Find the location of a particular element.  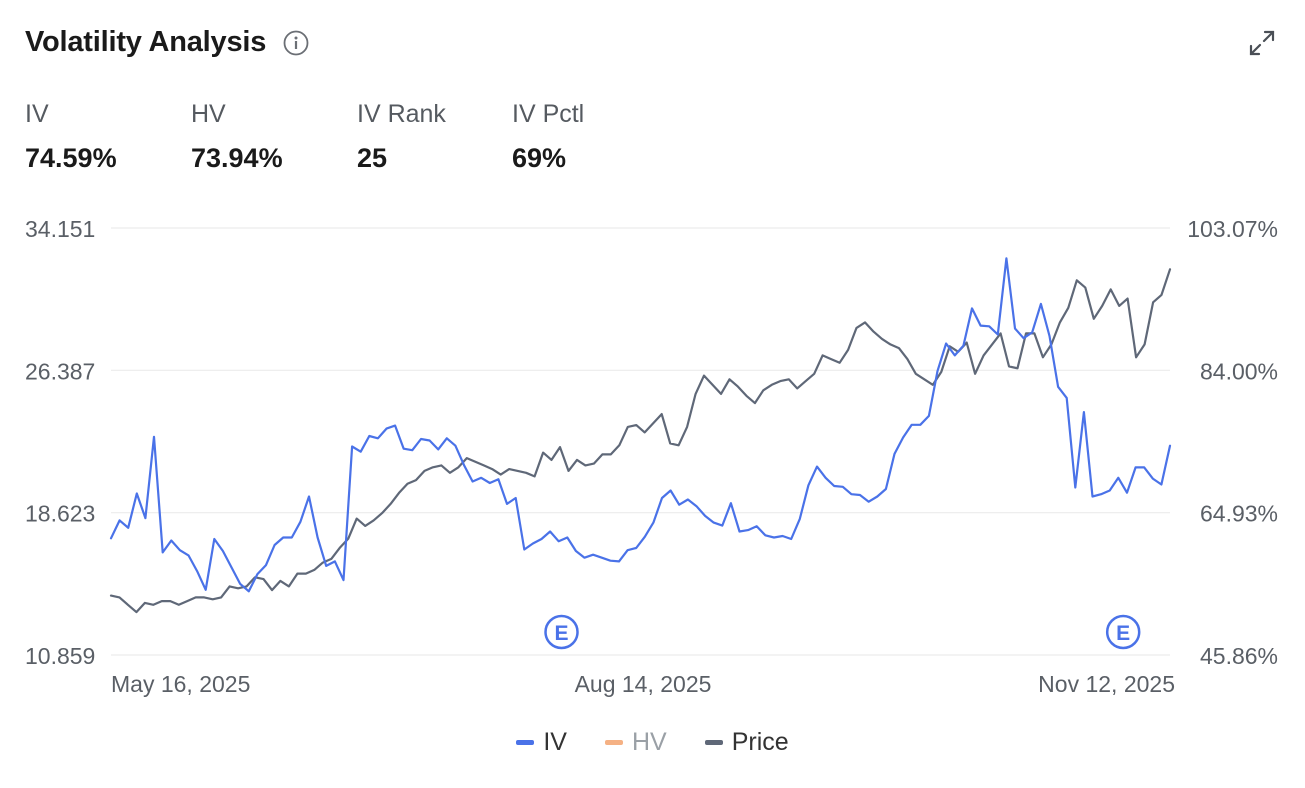

stat-value: 74.59% is located at coordinates (71, 158).